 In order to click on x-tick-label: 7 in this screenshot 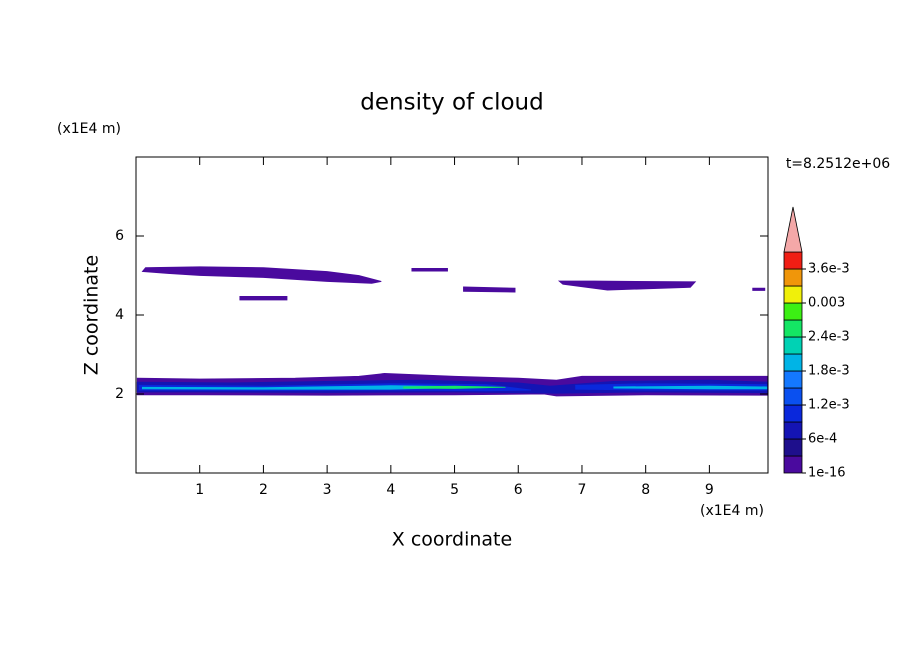, I will do `click(582, 490)`.